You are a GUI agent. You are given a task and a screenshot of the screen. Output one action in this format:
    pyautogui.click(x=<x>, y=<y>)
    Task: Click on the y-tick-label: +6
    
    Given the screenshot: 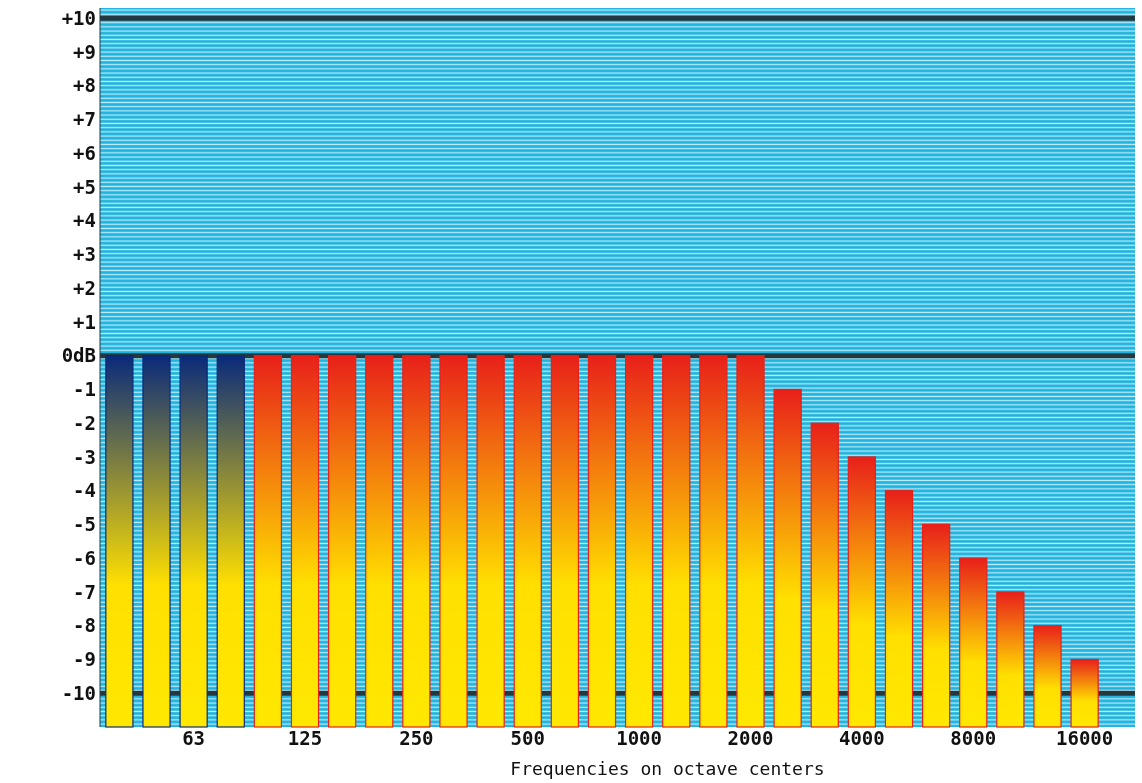 What is the action you would take?
    pyautogui.click(x=84, y=152)
    